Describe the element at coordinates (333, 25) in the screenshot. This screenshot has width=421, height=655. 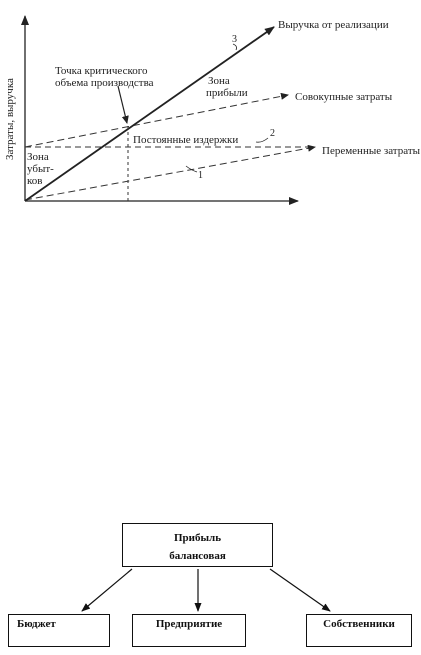
I see `revenue-label: Выручка от реализации` at that location.